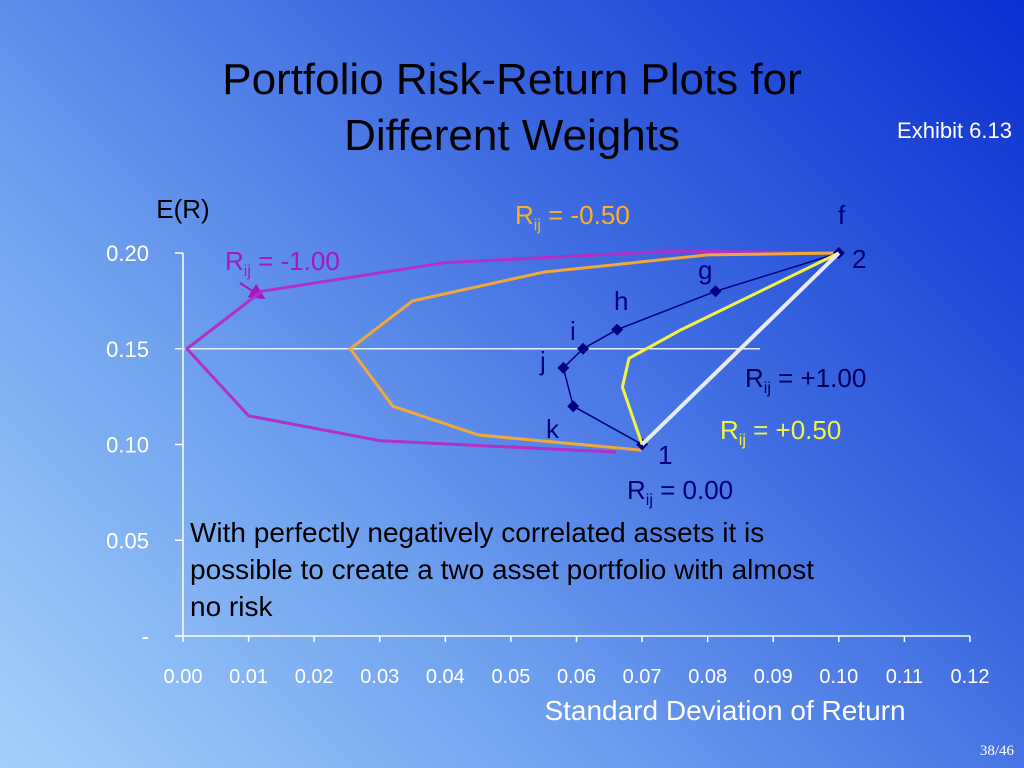 This screenshot has height=768, width=1024. I want to click on x-tick-label: 0.06, so click(576, 677).